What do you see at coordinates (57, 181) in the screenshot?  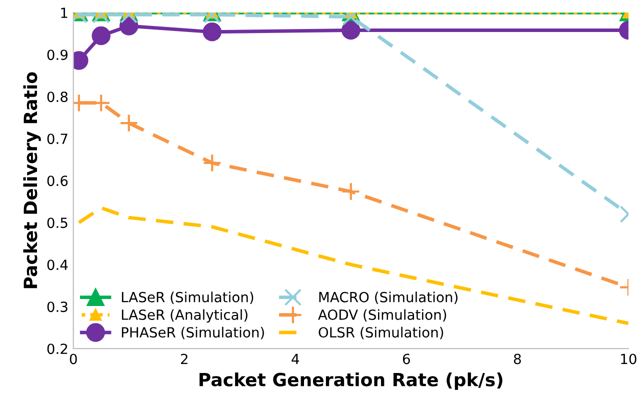 I see `y-tick-label: 0.6` at bounding box center [57, 181].